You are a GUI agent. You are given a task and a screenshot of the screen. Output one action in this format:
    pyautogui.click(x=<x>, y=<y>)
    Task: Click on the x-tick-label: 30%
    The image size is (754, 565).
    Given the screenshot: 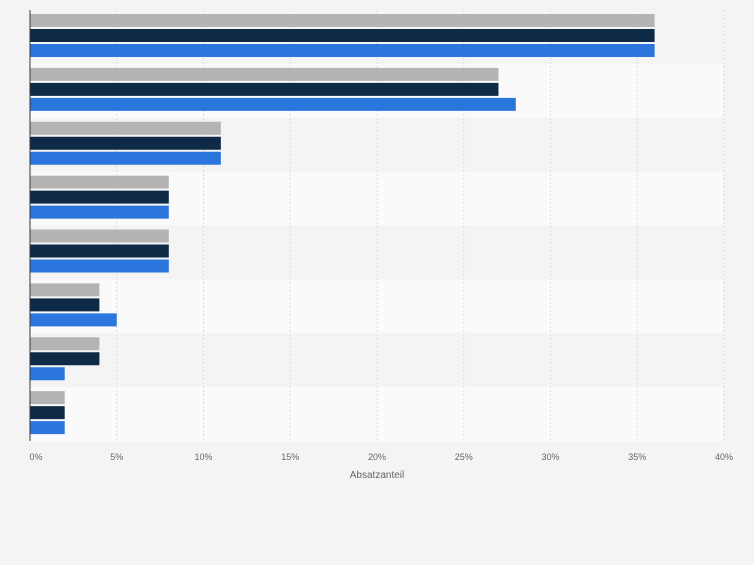 What is the action you would take?
    pyautogui.click(x=550, y=457)
    